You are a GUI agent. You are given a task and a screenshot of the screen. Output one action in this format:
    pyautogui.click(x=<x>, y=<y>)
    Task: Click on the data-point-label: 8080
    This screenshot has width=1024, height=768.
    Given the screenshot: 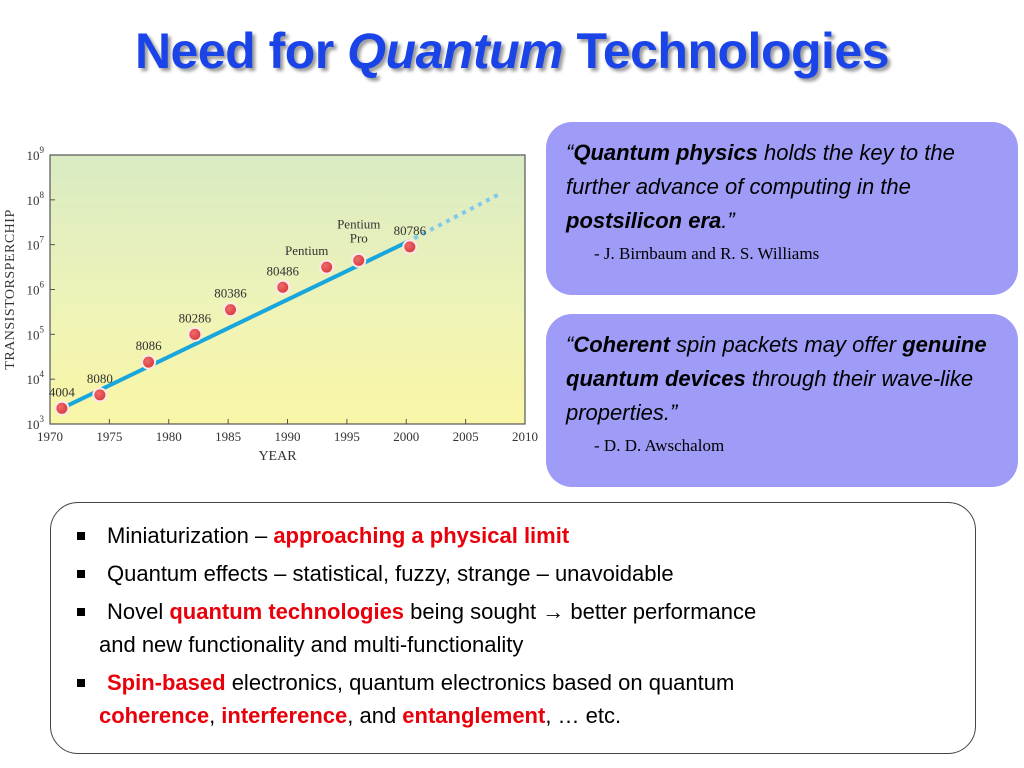 What is the action you would take?
    pyautogui.click(x=100, y=378)
    